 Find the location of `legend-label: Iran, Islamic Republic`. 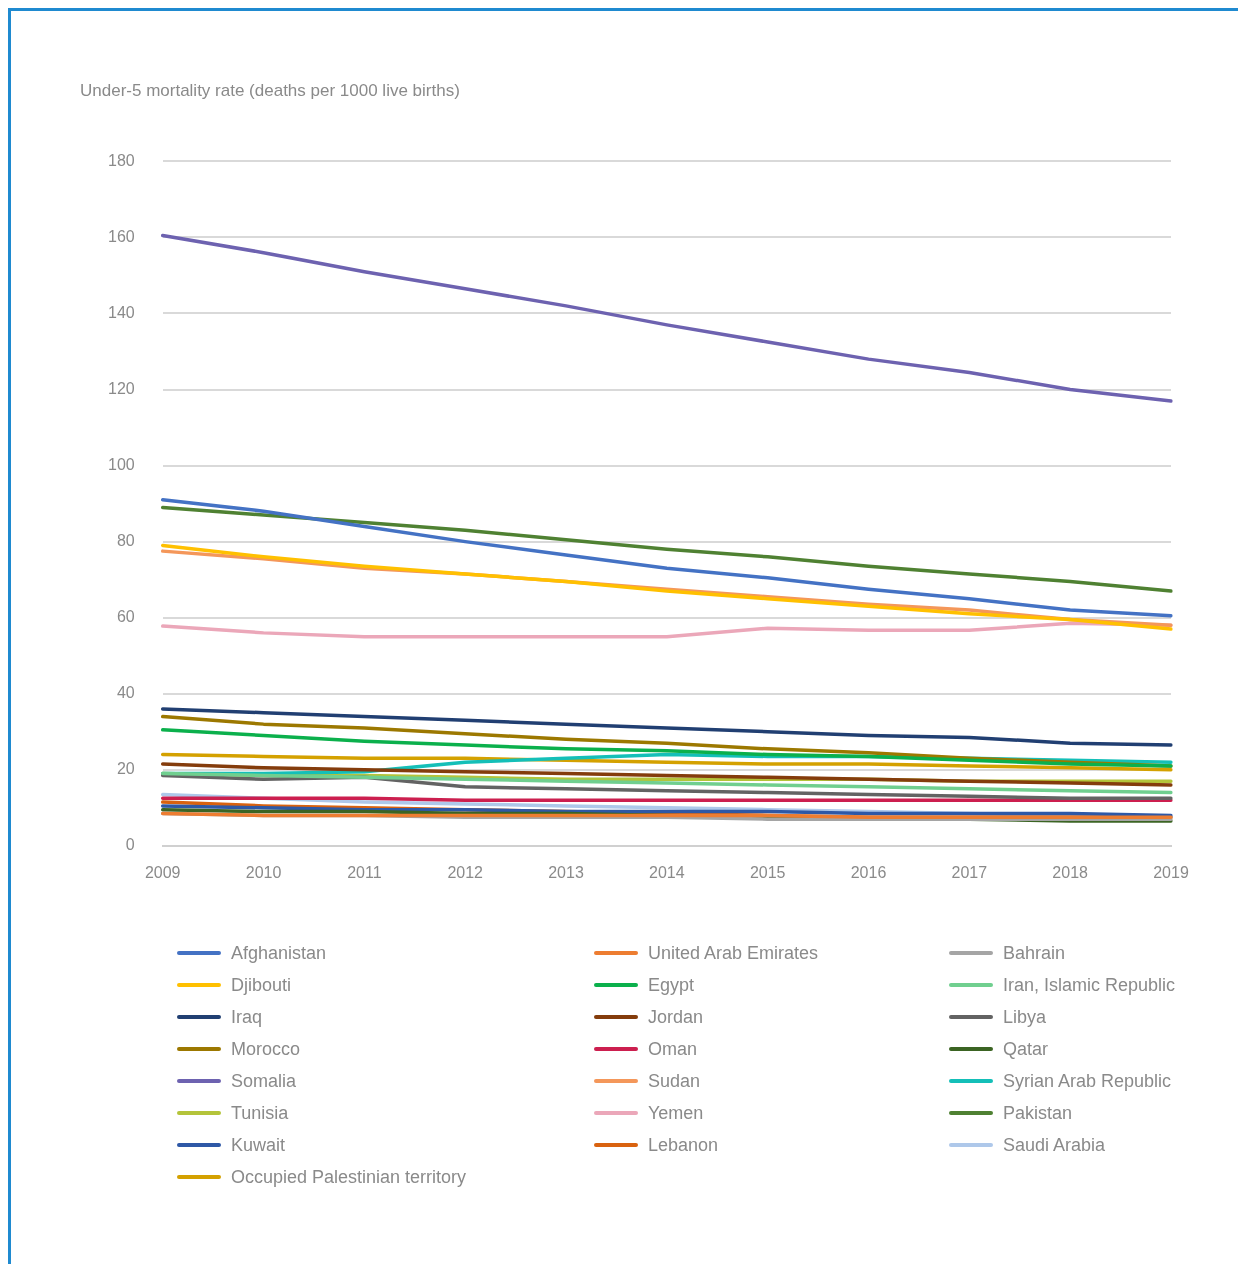

legend-label: Iran, Islamic Republic is located at coordinates (1089, 985).